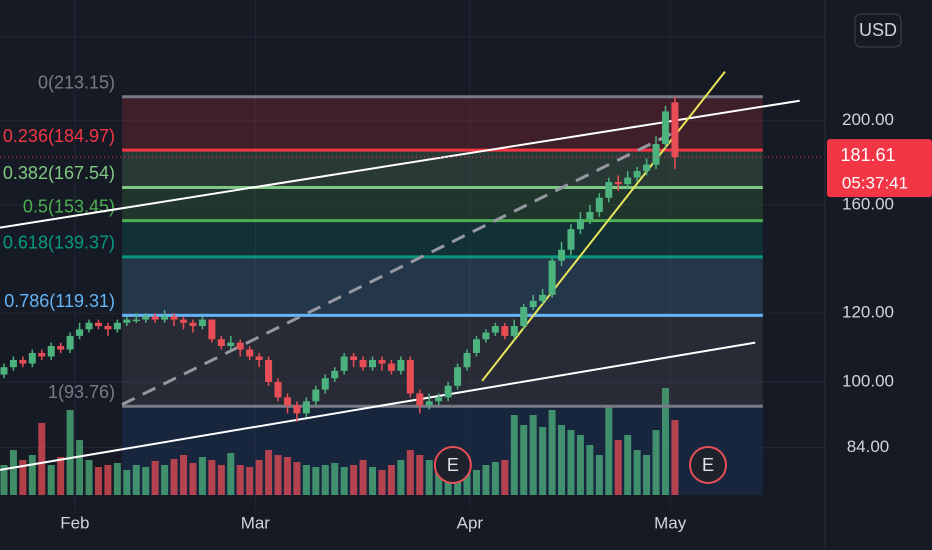 This screenshot has height=550, width=932. What do you see at coordinates (74, 522) in the screenshot?
I see `x-tick-label: Feb` at bounding box center [74, 522].